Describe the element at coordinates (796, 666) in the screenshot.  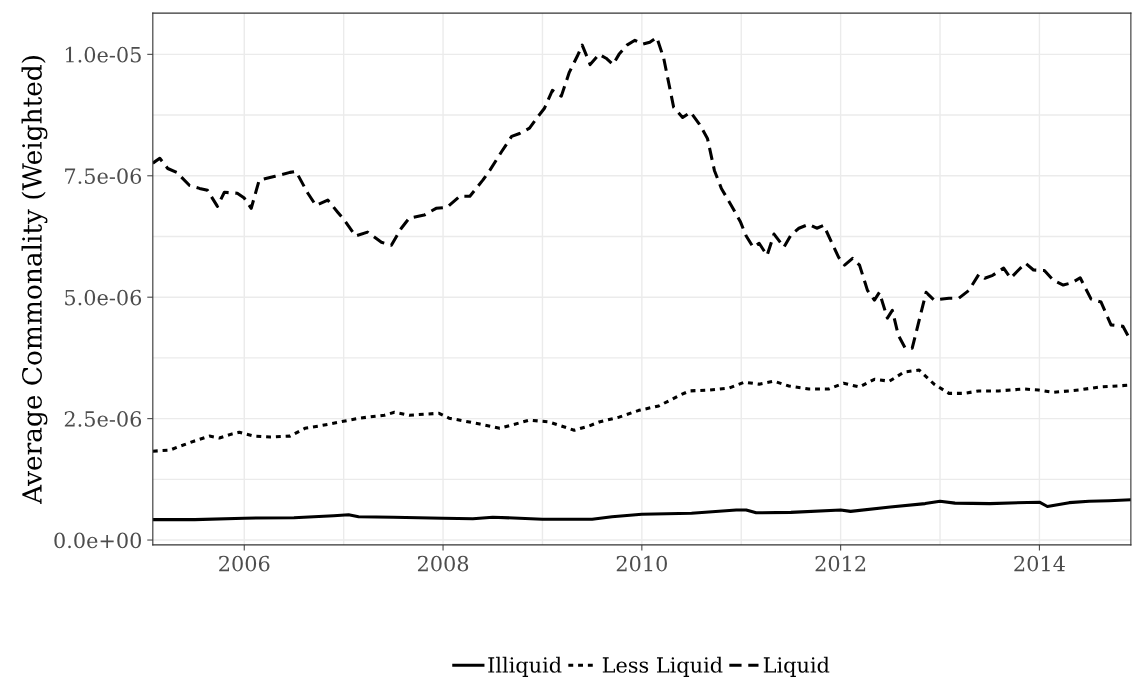
I see `legend-label: Liquid` at that location.